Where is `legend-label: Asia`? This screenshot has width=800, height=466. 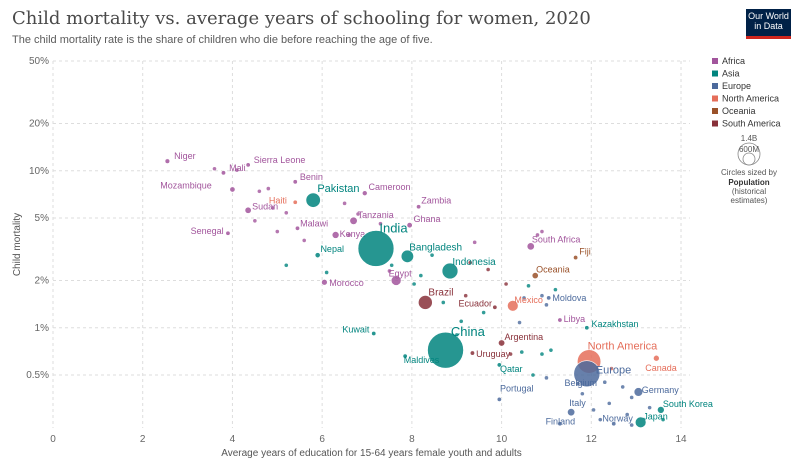
legend-label: Asia is located at coordinates (731, 74).